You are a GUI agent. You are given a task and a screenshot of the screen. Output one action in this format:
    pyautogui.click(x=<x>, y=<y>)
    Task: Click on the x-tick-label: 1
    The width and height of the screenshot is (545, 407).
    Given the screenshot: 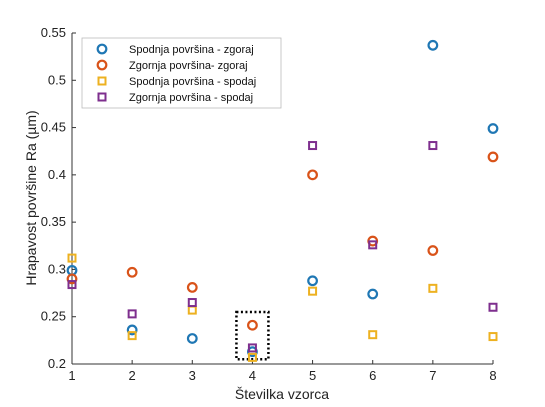 What is the action you would take?
    pyautogui.click(x=71, y=375)
    